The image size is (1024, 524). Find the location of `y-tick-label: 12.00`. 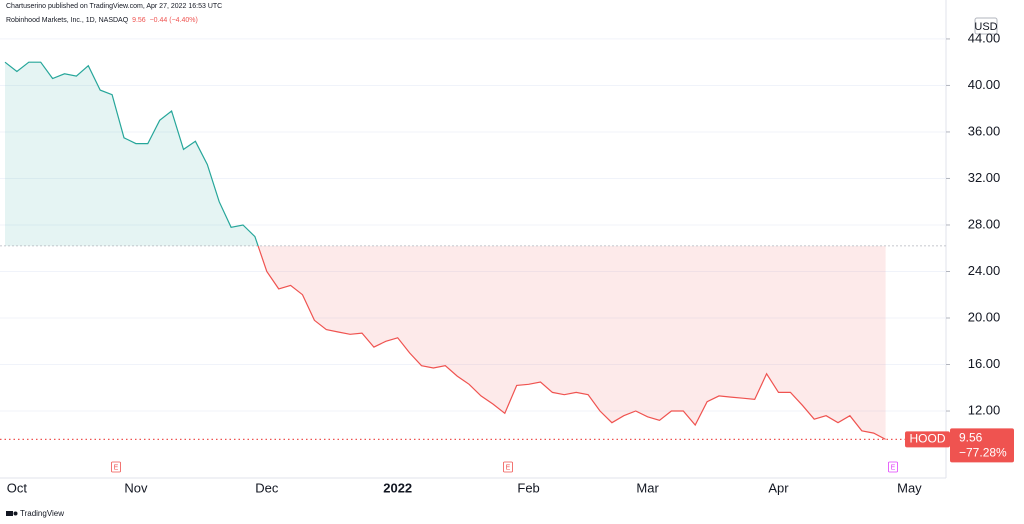

y-tick-label: 12.00 is located at coordinates (984, 409).